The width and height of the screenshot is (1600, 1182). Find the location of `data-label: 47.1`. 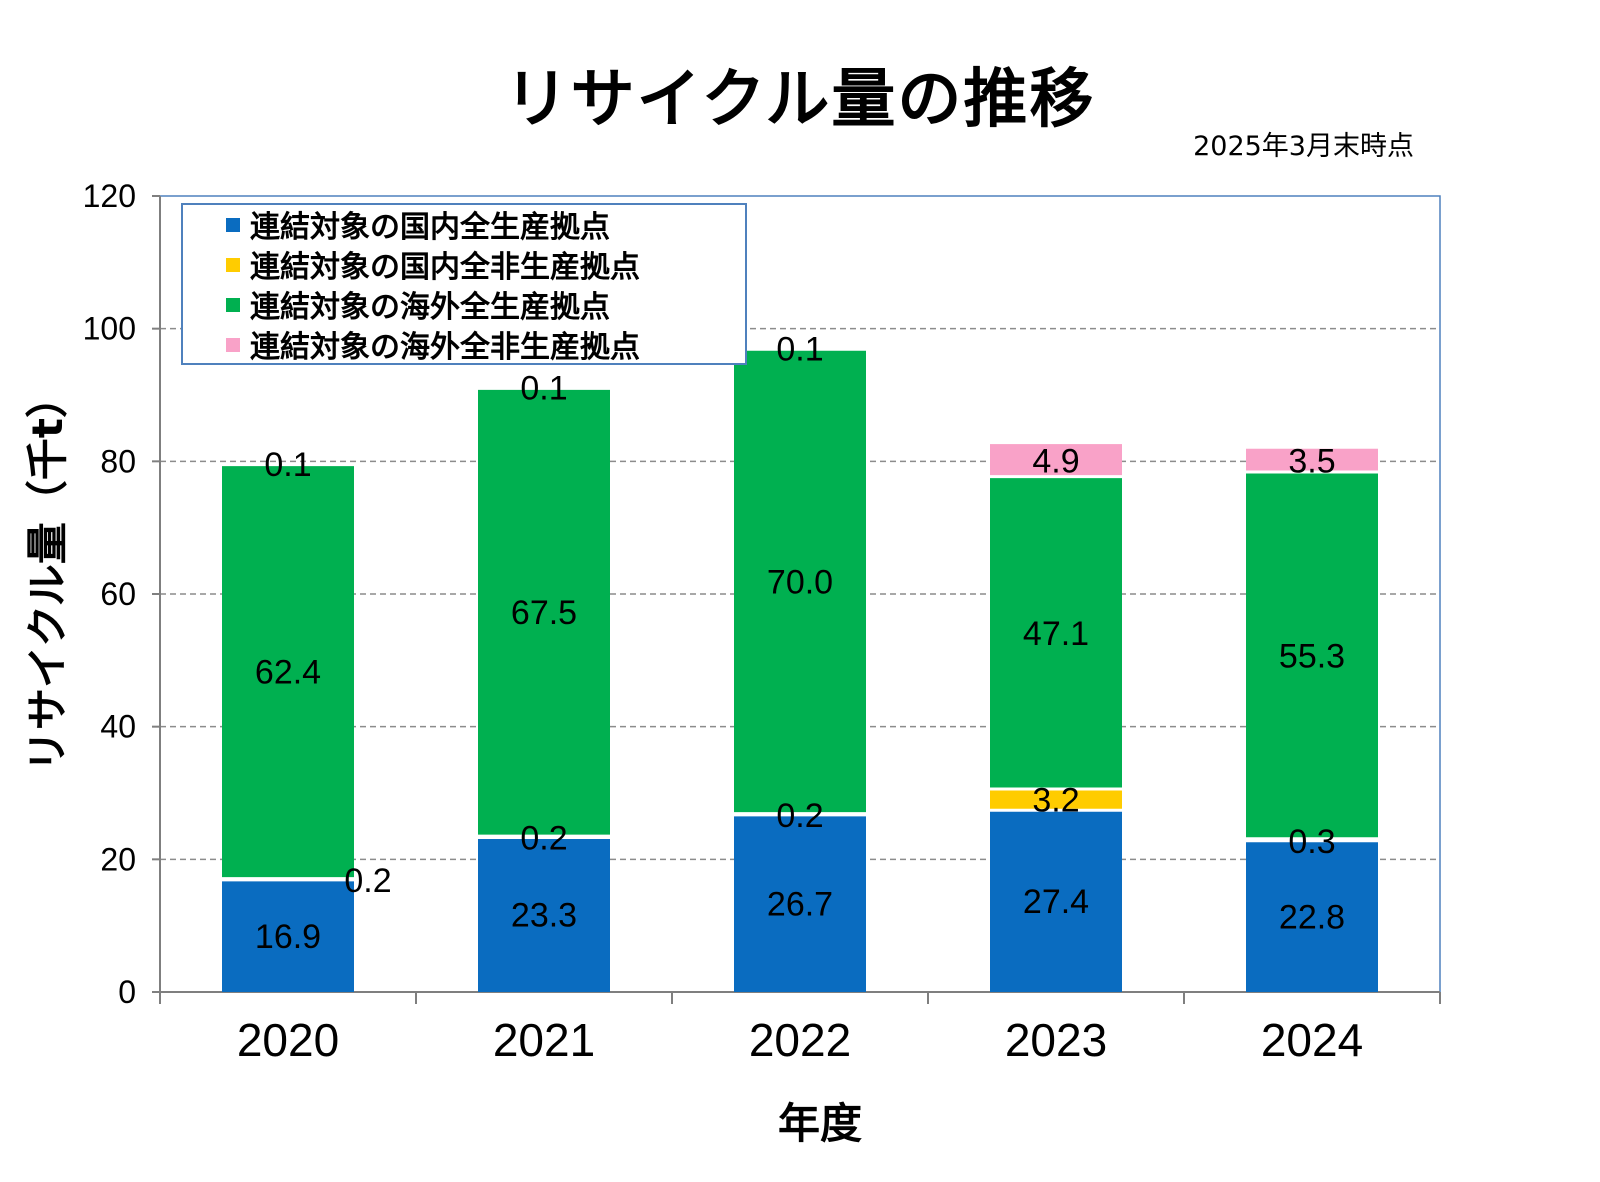

data-label: 47.1 is located at coordinates (1056, 634).